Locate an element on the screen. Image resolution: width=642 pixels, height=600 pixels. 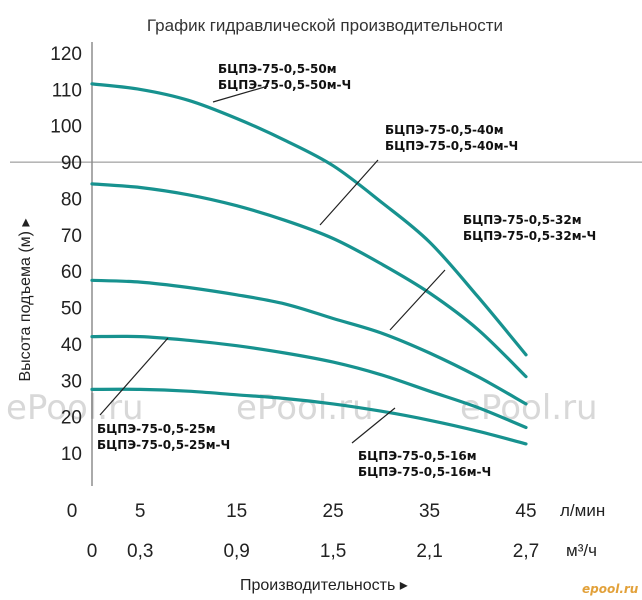
y-tick-label: 110 is located at coordinates (67, 90).